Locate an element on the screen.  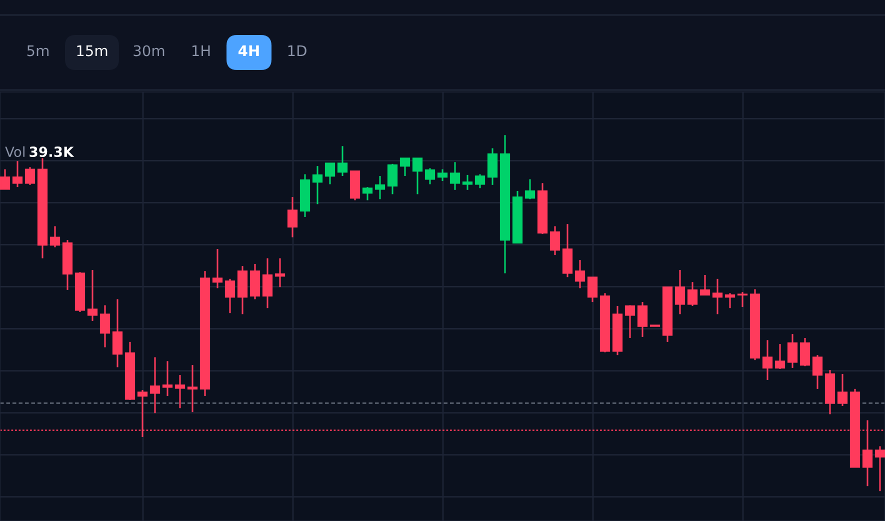
annotation: Vol is located at coordinates (14, 152).